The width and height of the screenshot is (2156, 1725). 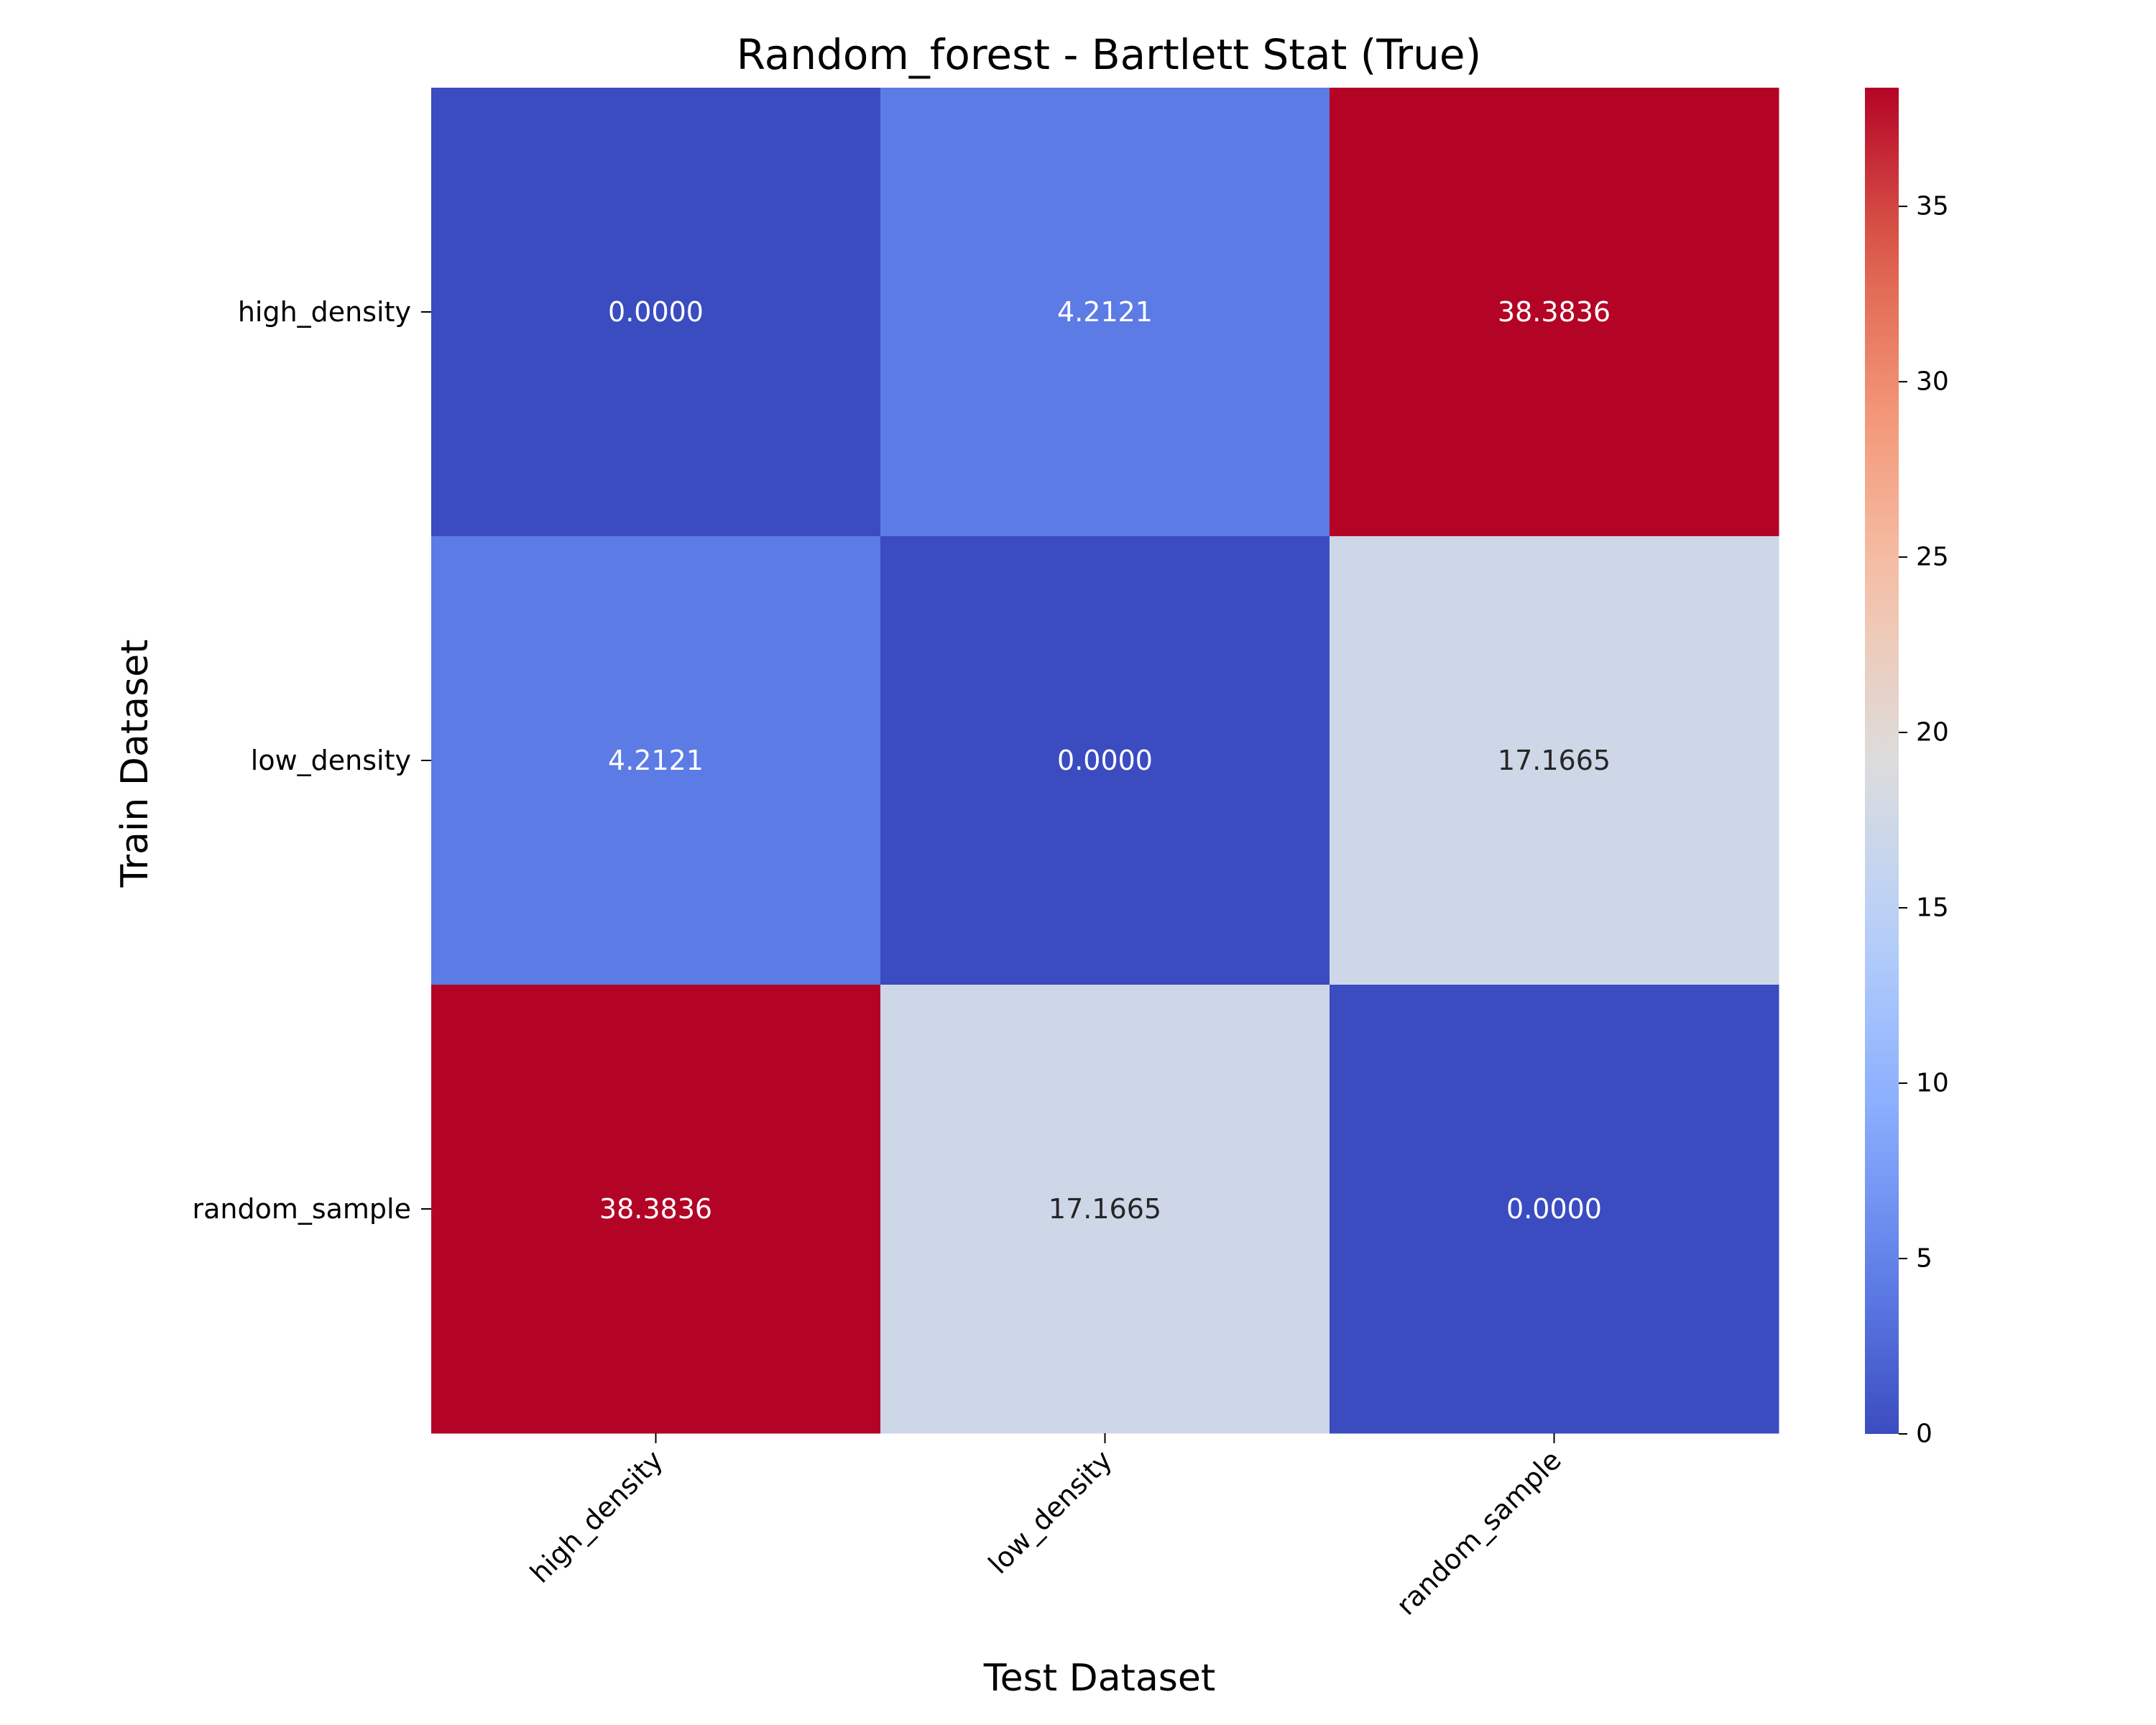 I want to click on colorbar-tick-label: 10, so click(x=1932, y=1083).